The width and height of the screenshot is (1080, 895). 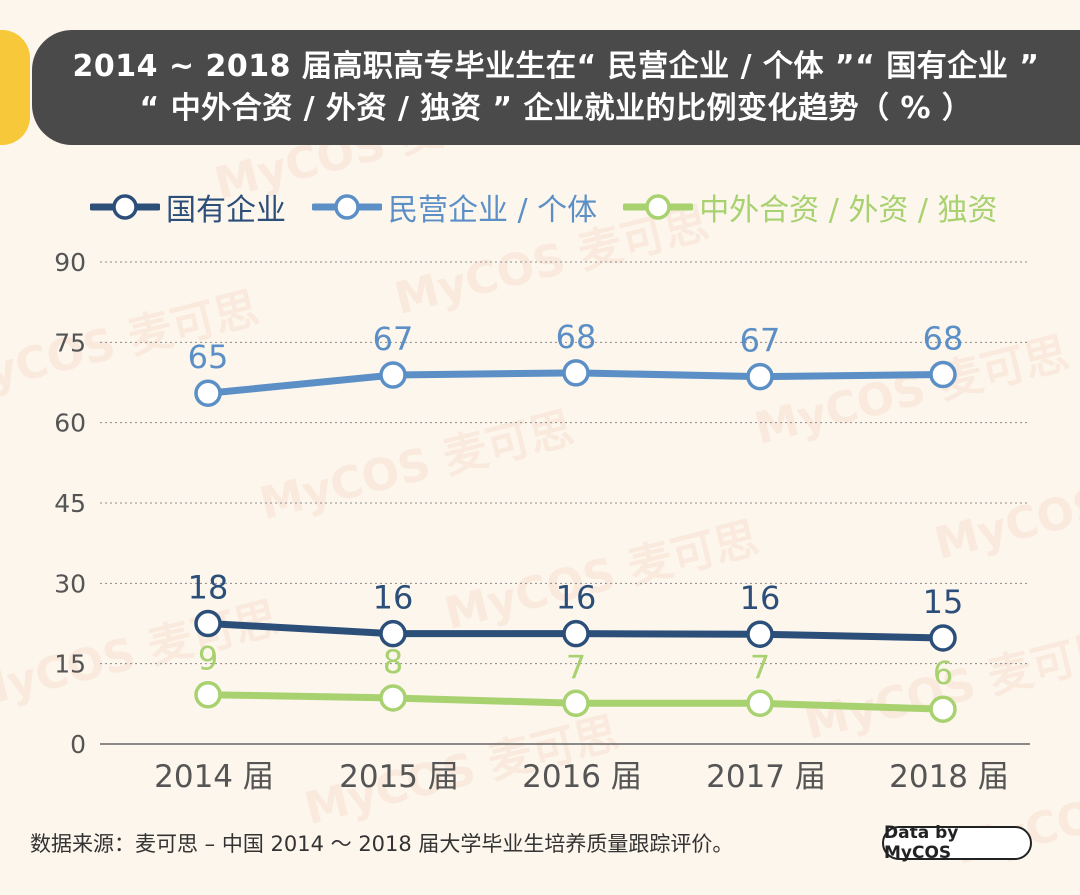 I want to click on legend-item-state-owned: 国有企业, so click(x=188, y=207).